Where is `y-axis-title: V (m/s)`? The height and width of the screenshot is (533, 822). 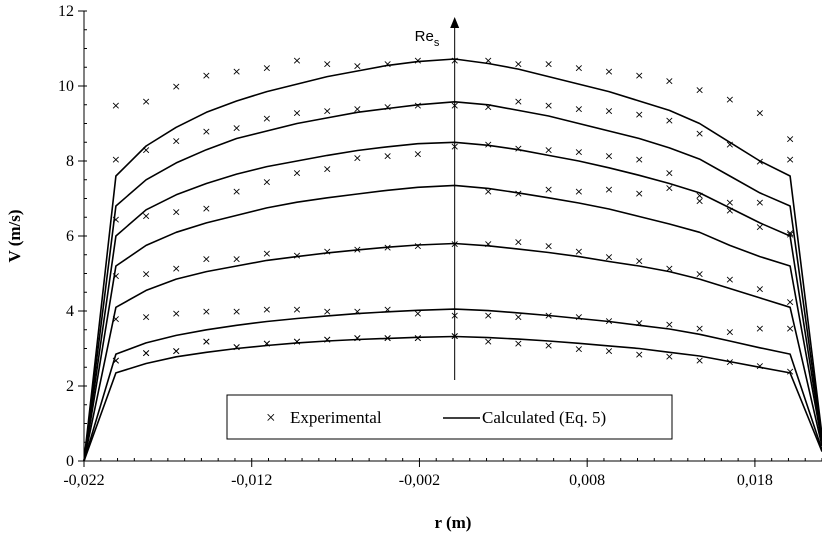
y-axis-title: V (m/s) is located at coordinates (14, 235).